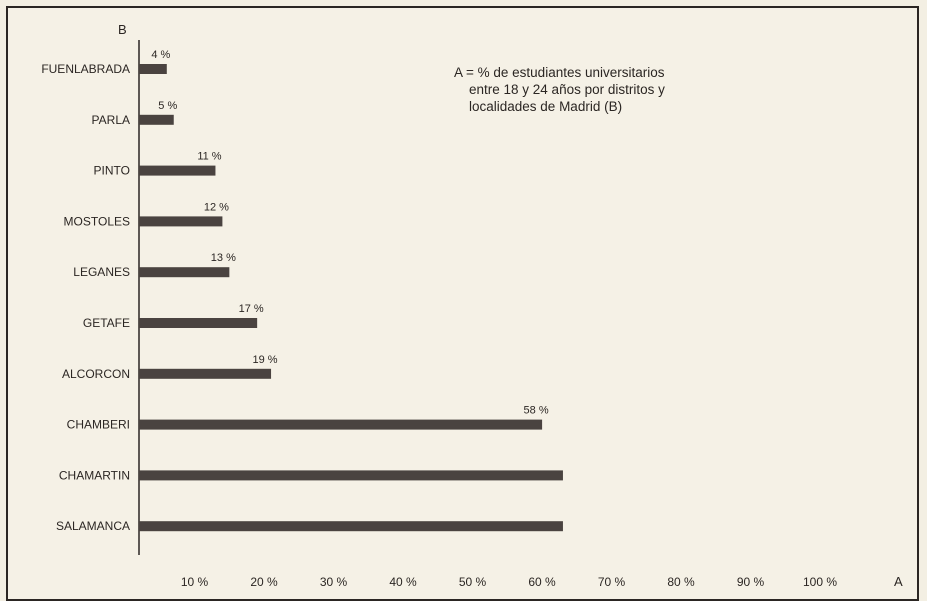 The image size is (927, 601). What do you see at coordinates (96, 374) in the screenshot?
I see `category-label: ALCORCON` at bounding box center [96, 374].